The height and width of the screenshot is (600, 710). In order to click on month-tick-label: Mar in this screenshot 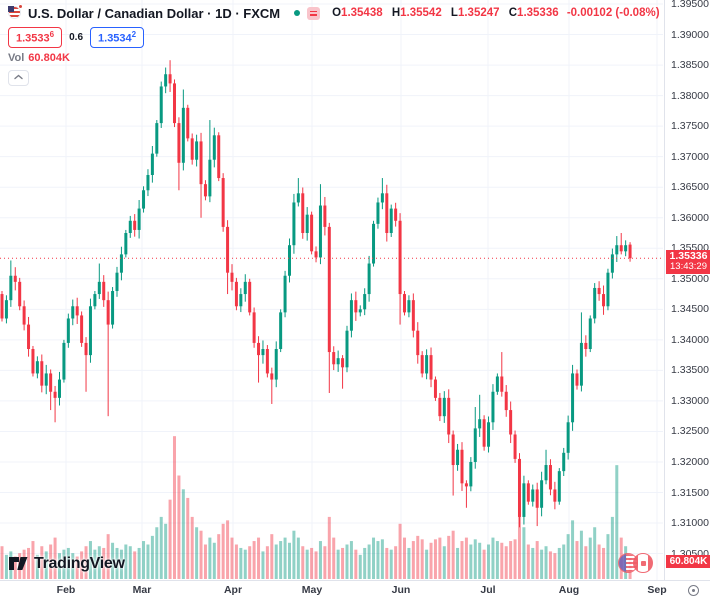, I will do `click(142, 590)`.